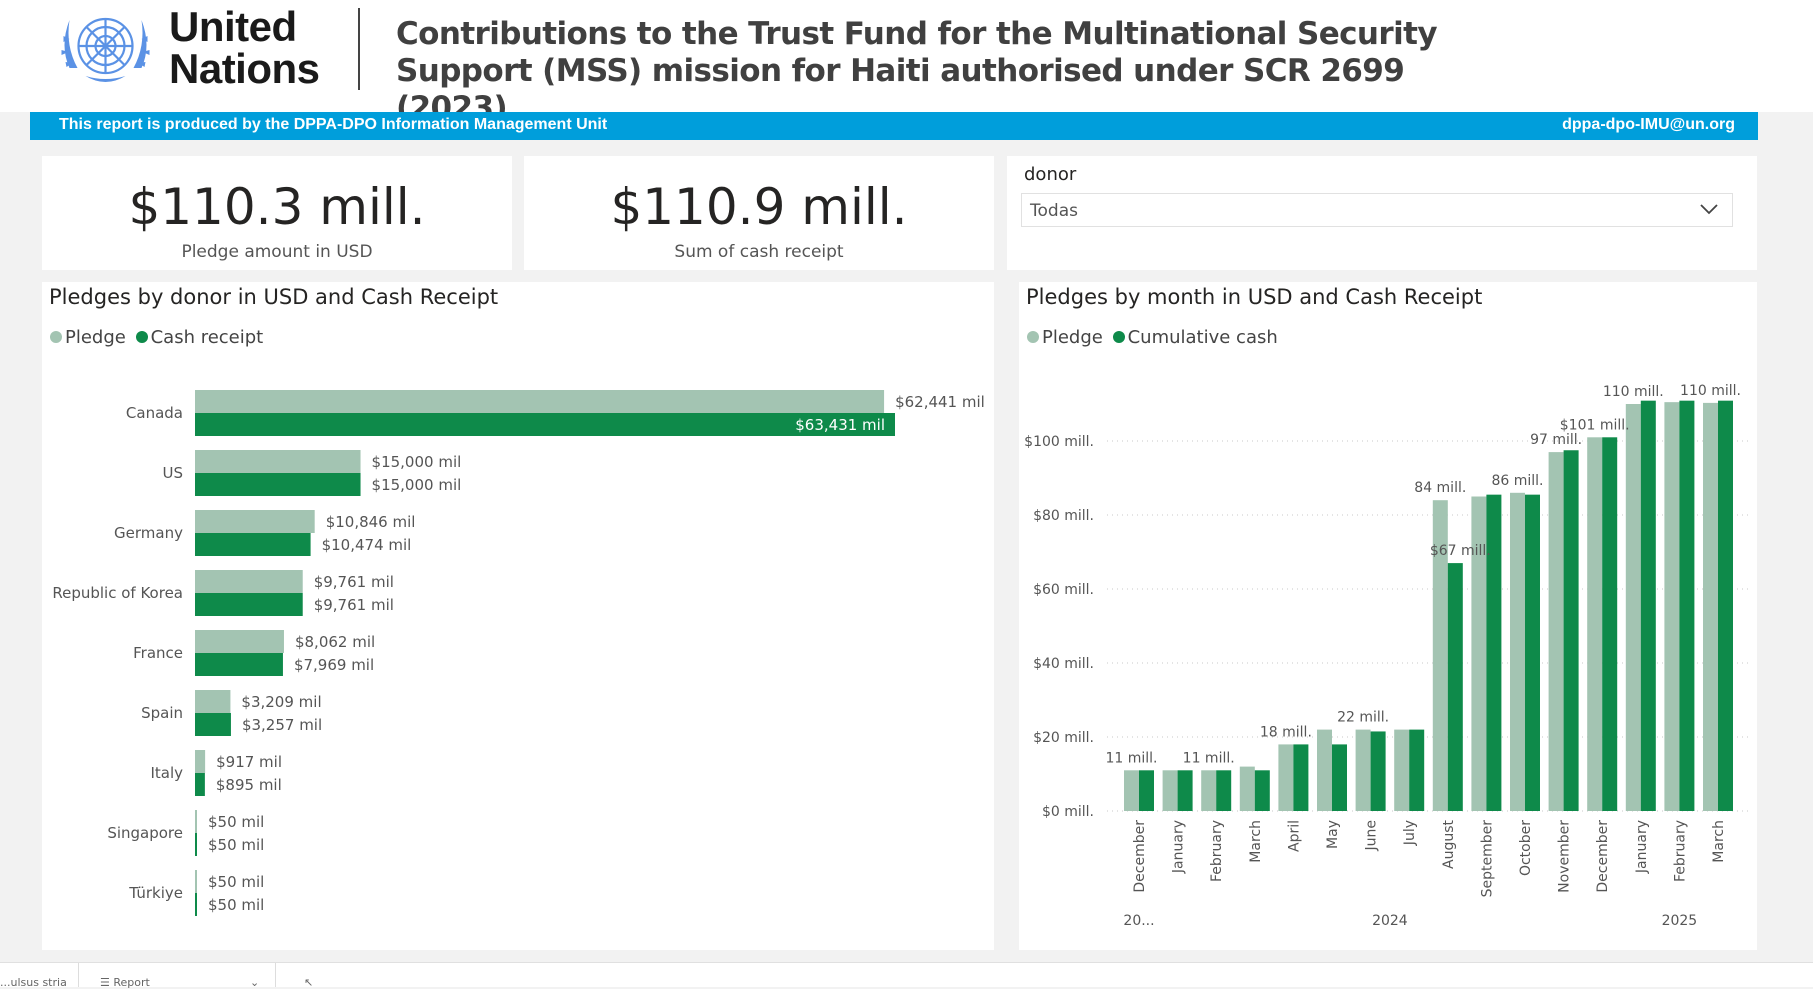  What do you see at coordinates (1377, 210) in the screenshot?
I see `donor-dropdown: Todas` at bounding box center [1377, 210].